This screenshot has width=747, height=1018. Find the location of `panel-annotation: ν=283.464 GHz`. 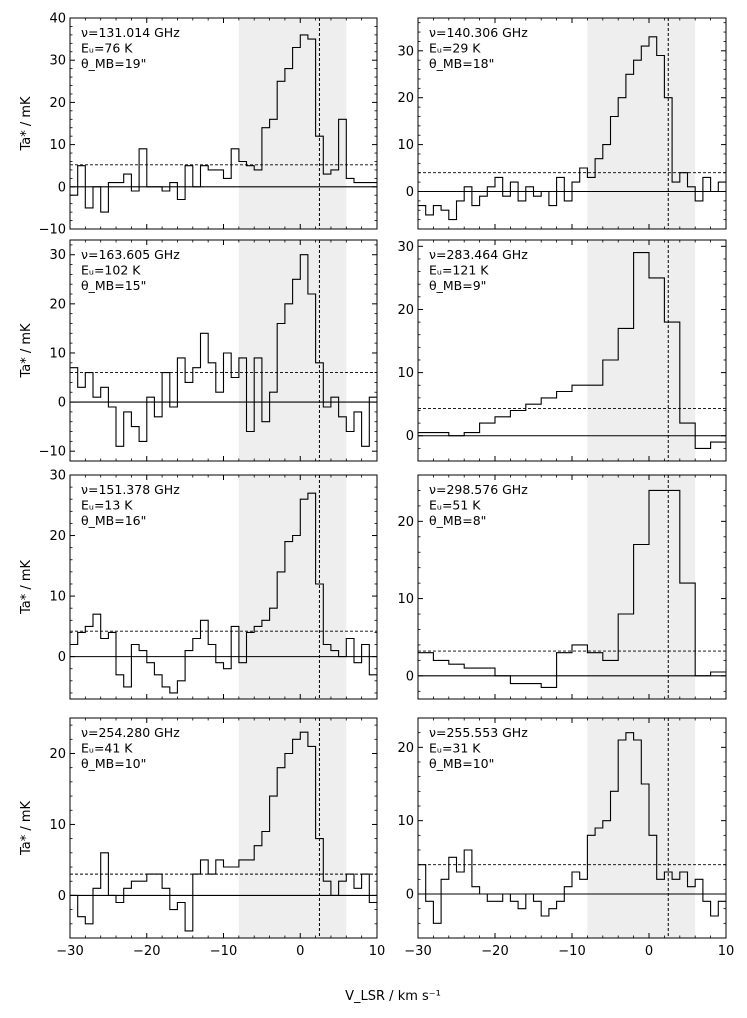

panel-annotation: ν=283.464 GHz is located at coordinates (478, 254).